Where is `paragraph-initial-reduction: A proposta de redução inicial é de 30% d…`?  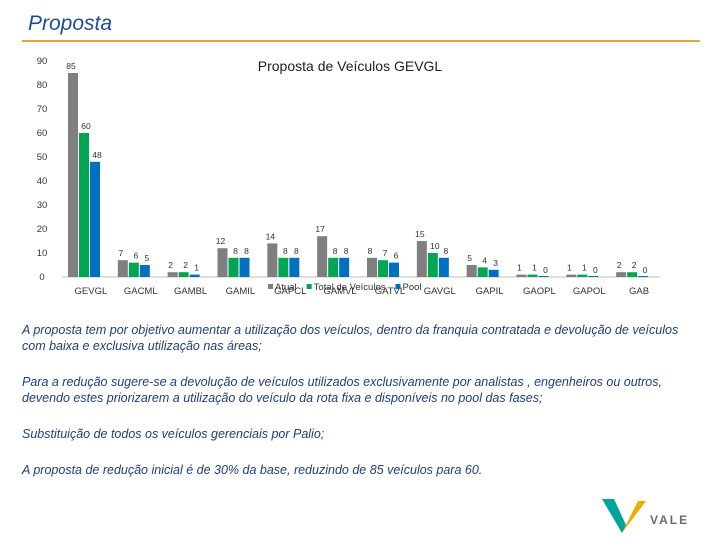 paragraph-initial-reduction: A proposta de redução inicial é de 30% d… is located at coordinates (252, 470).